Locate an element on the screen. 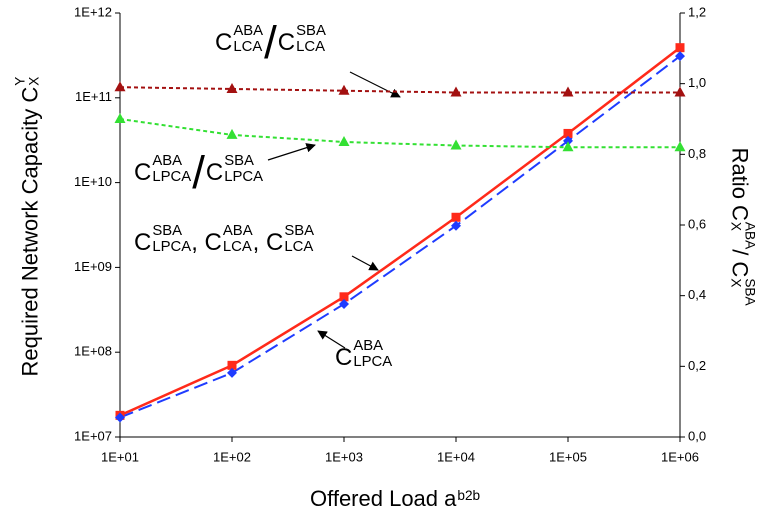 The width and height of the screenshot is (765, 530). x-tick-label: 1E+02 is located at coordinates (232, 456).